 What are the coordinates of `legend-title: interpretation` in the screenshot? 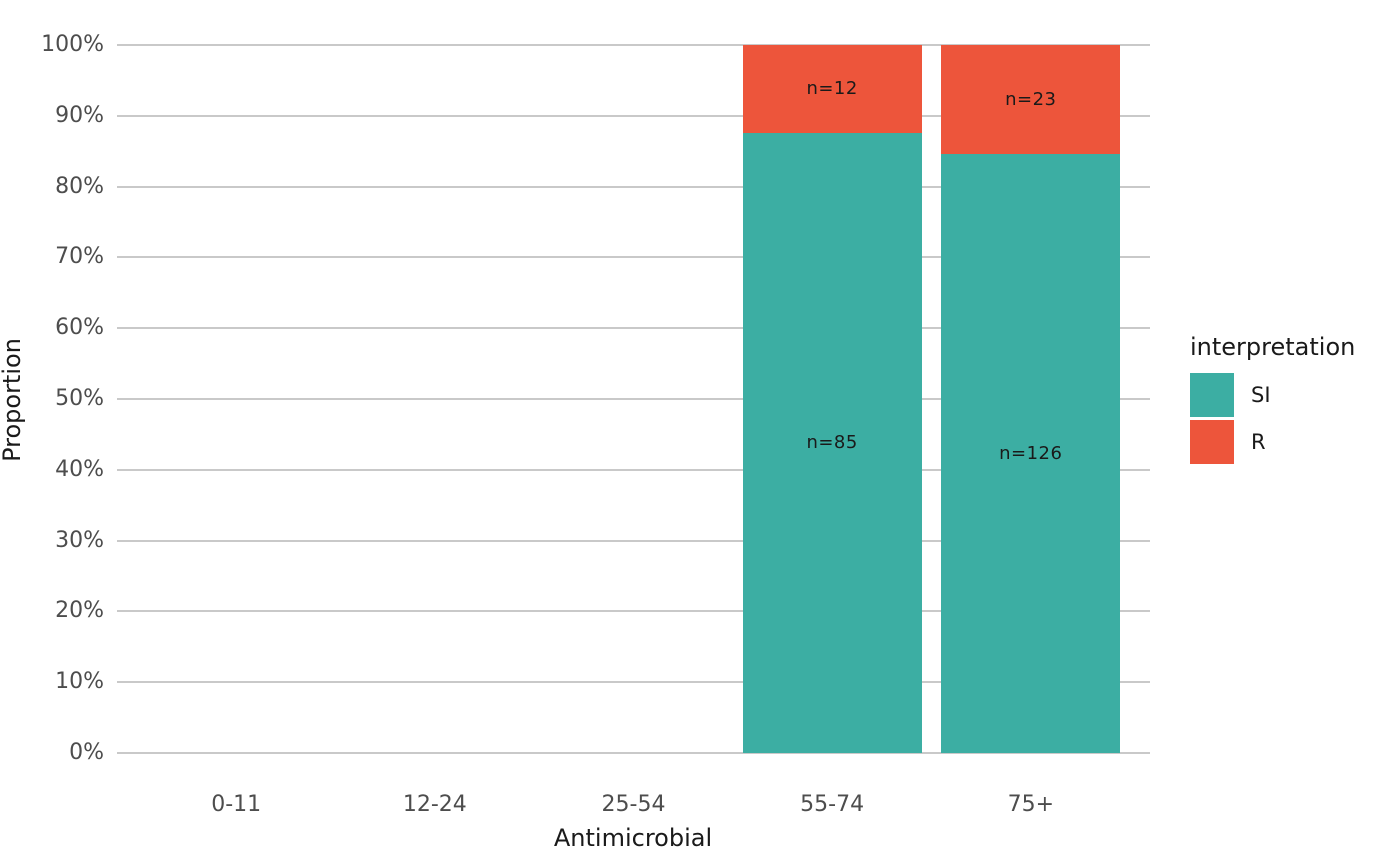 It's located at (1273, 347).